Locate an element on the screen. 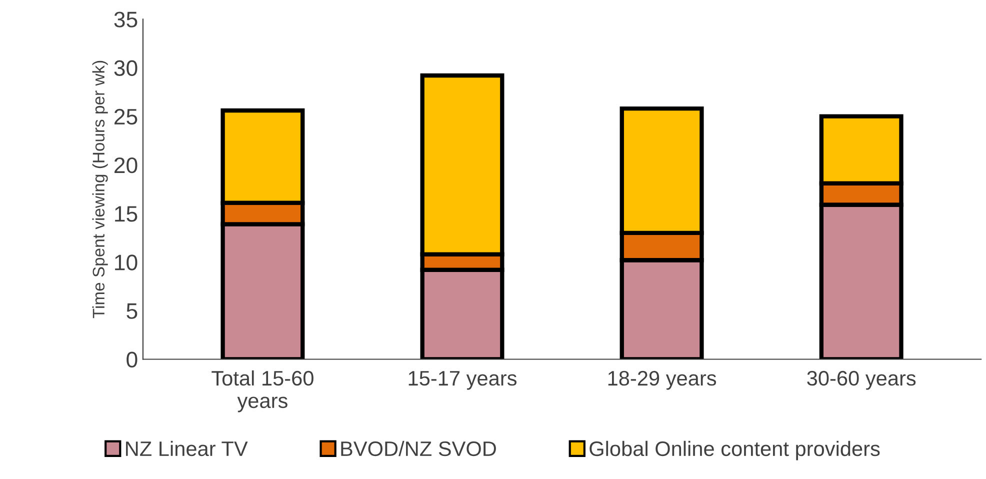 Image resolution: width=986 pixels, height=479 pixels. y-tick-label: 20 is located at coordinates (126, 165).